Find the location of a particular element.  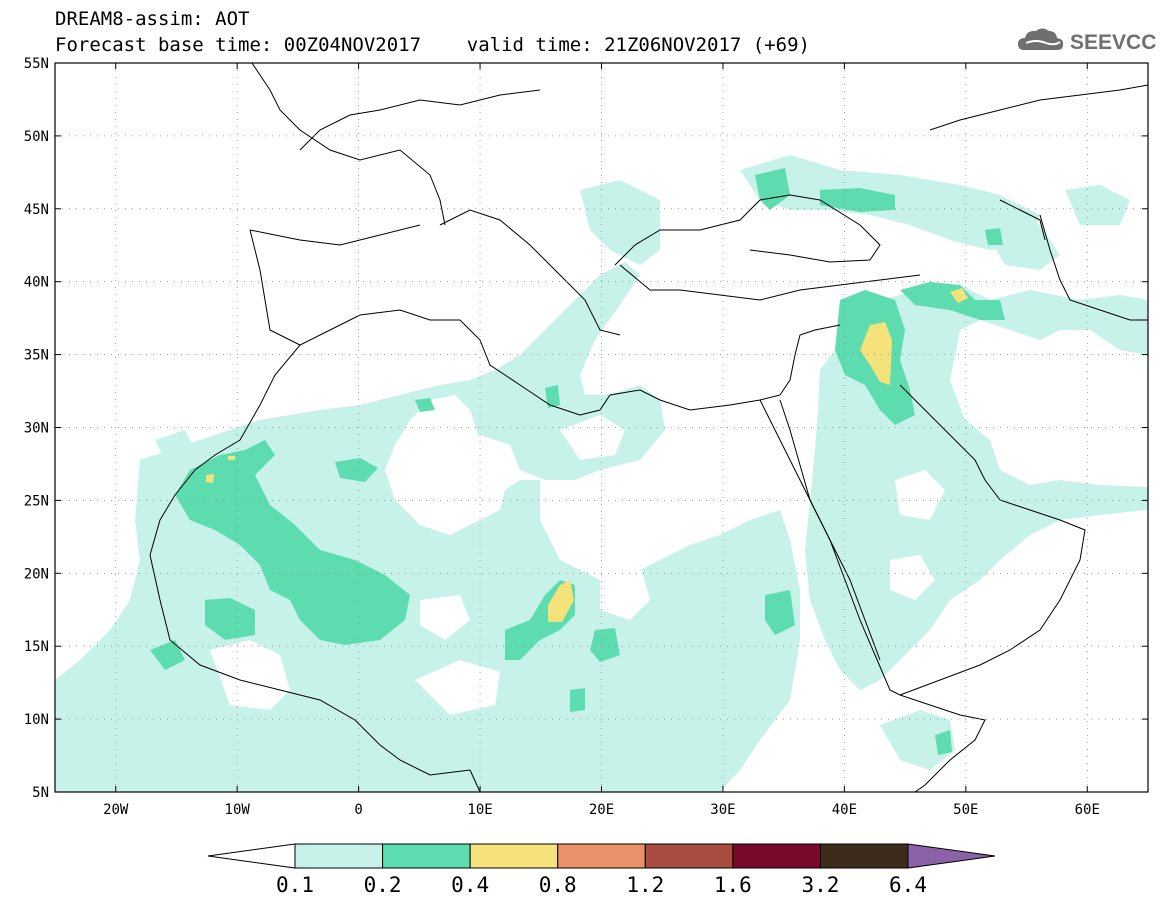

lon-label: 30E is located at coordinates (722, 810).